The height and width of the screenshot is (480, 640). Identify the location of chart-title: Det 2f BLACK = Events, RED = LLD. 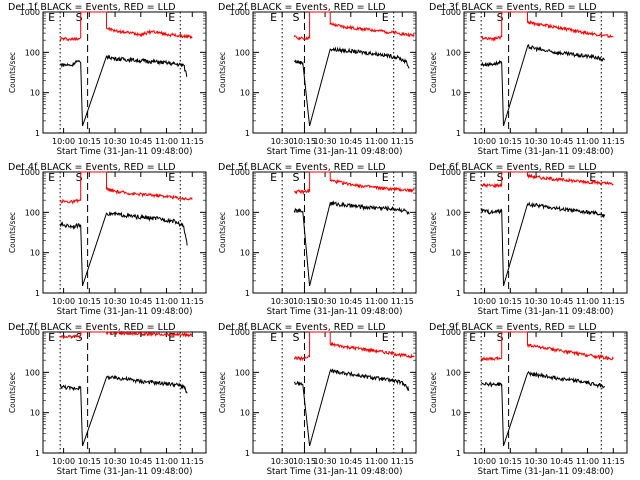
(302, 7).